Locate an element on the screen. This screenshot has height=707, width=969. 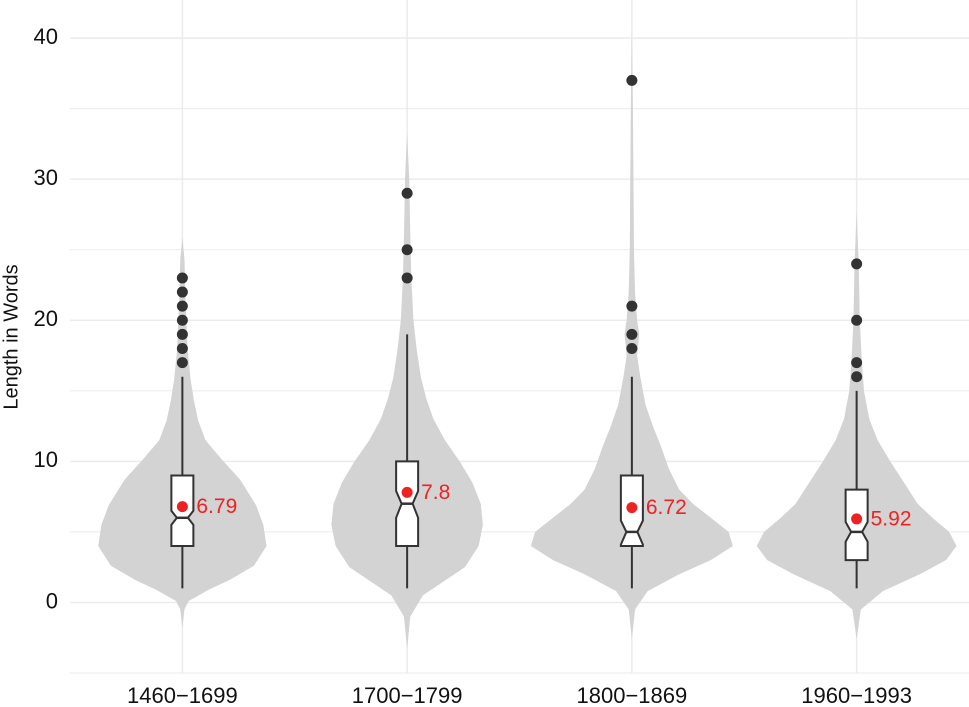
box is located at coordinates (856, 525).